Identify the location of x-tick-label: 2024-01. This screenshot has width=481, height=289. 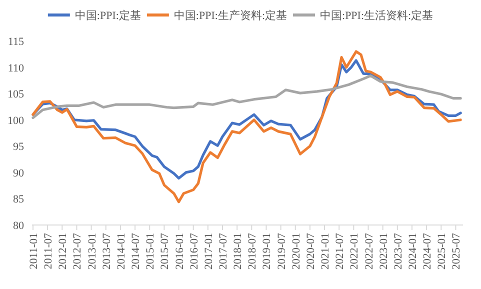
(412, 251).